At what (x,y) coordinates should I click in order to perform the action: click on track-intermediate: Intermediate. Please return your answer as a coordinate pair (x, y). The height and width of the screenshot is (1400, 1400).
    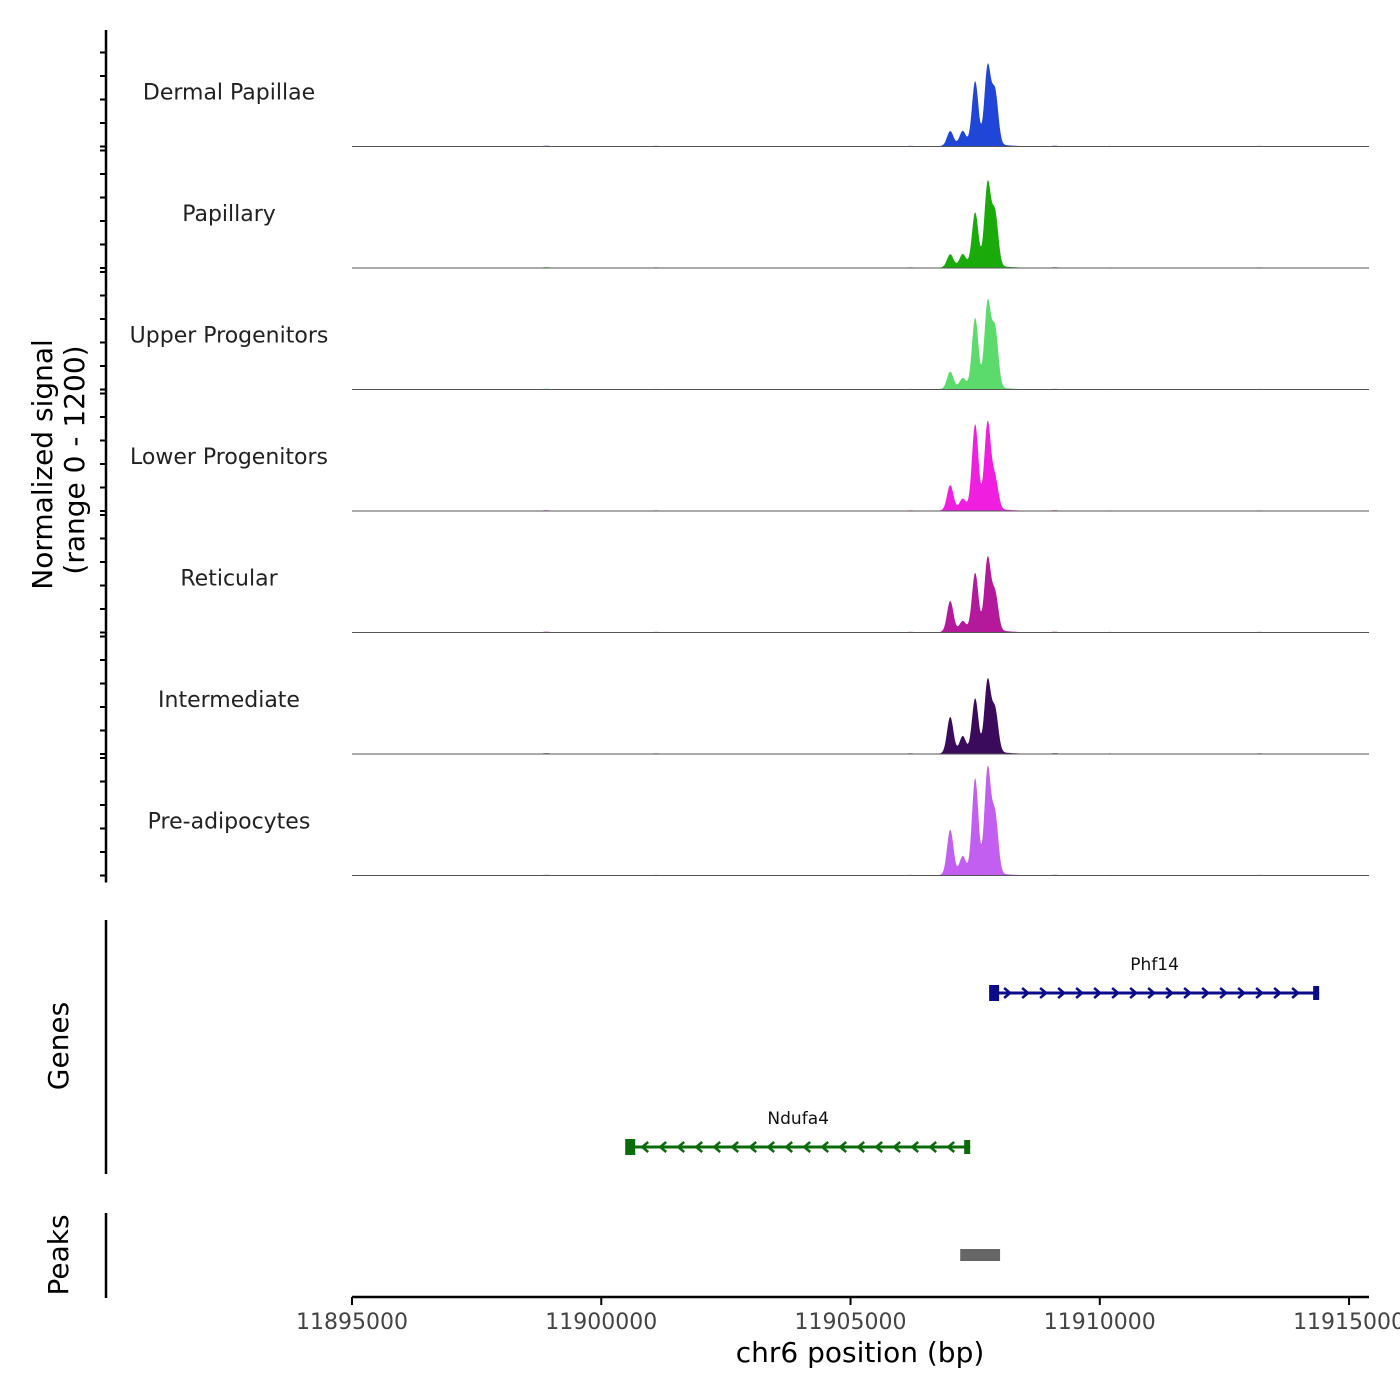
    Looking at the image, I should click on (763, 716).